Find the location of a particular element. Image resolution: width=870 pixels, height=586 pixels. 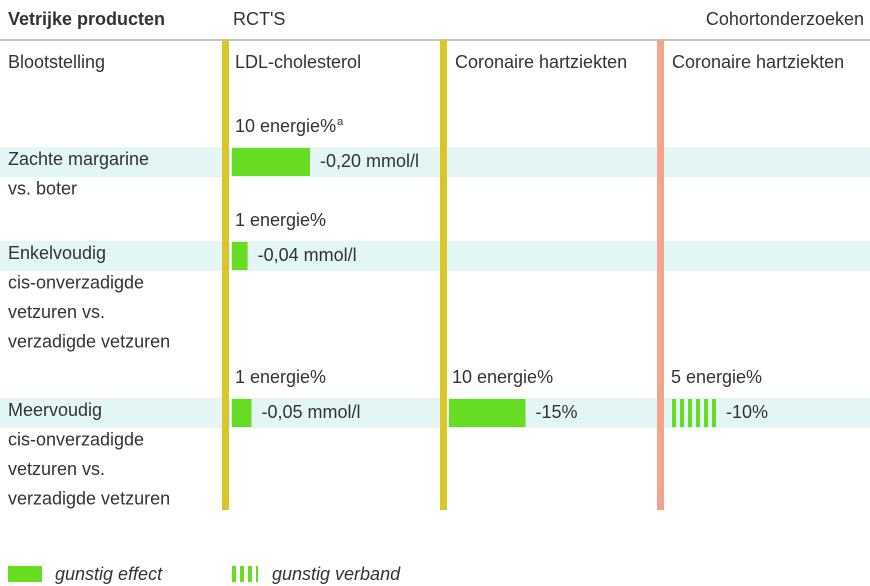

legend-label: gunstig effect is located at coordinates (109, 574).